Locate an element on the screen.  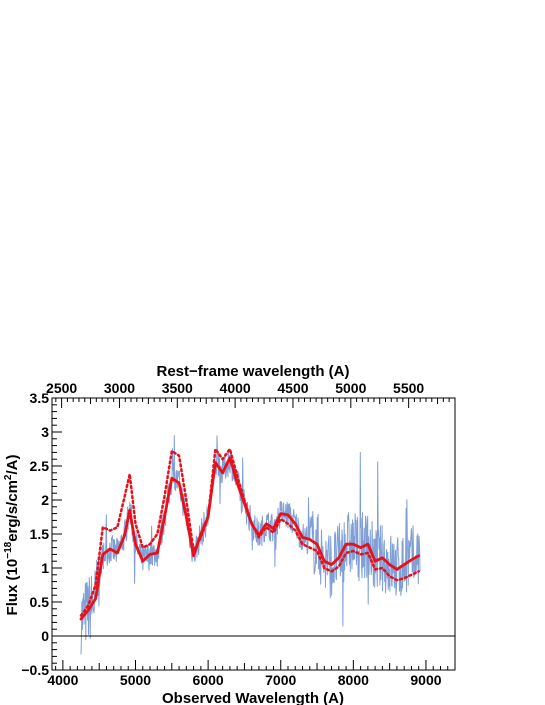
y-tick-label: 1 is located at coordinates (45, 568).